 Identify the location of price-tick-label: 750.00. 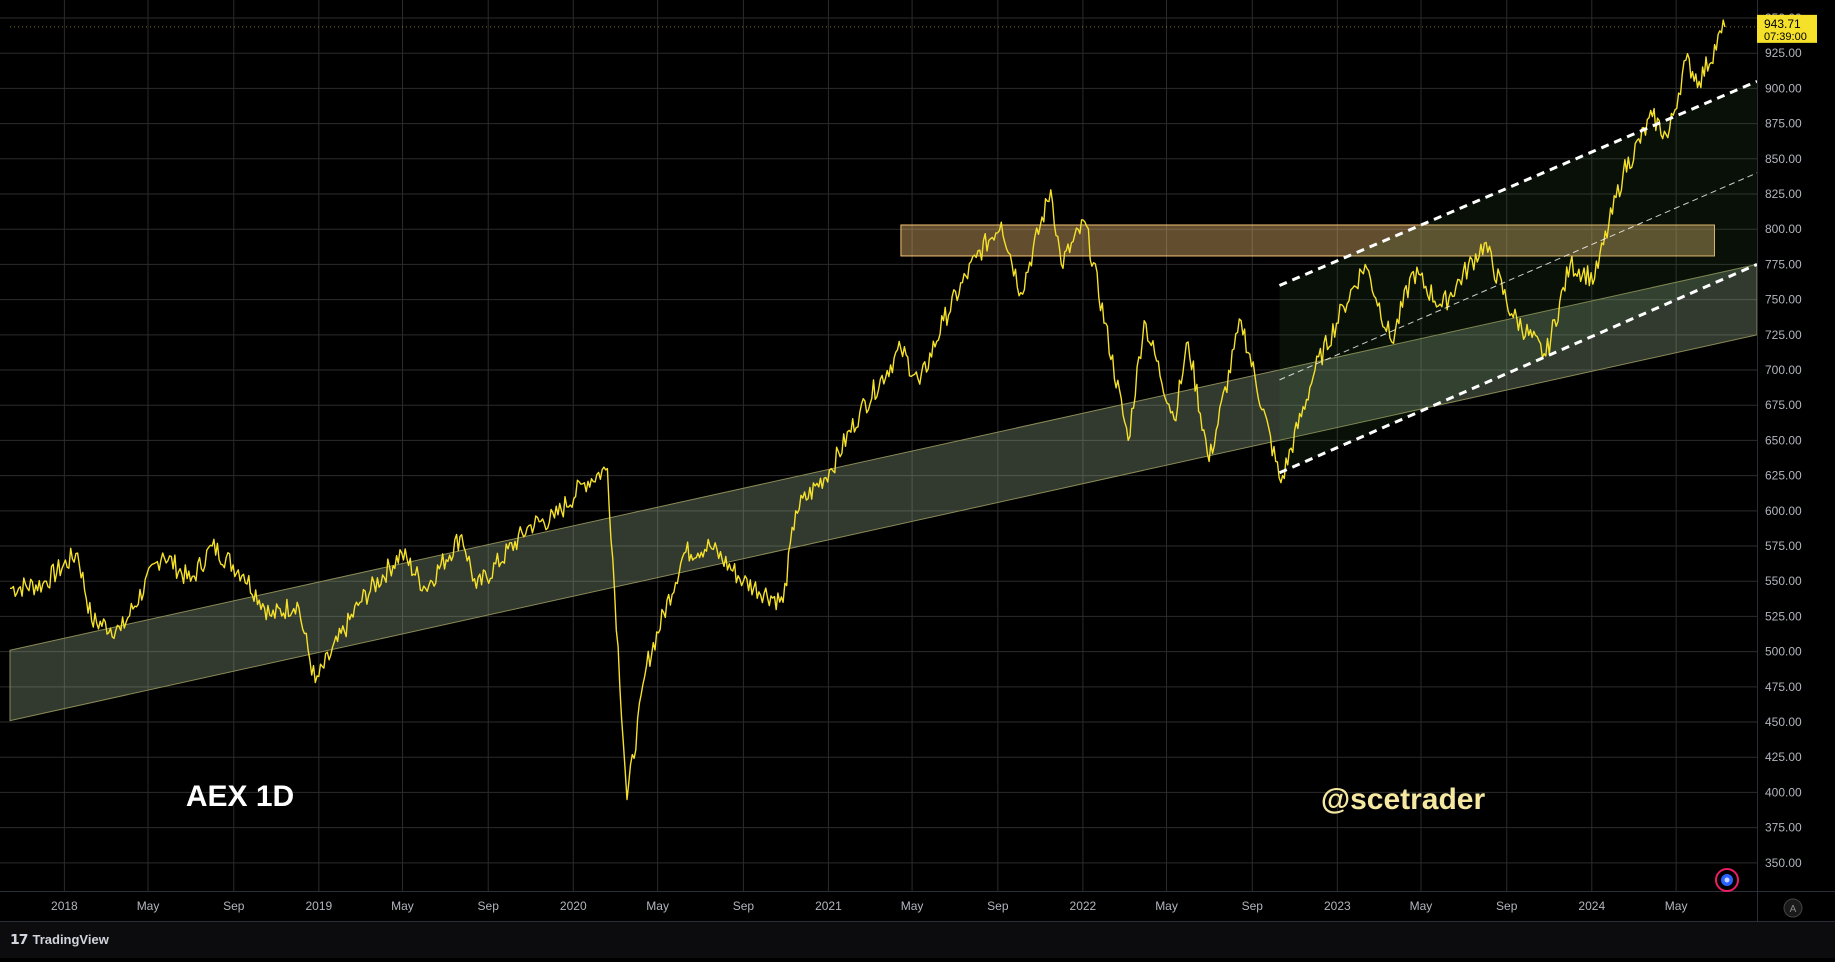
(1783, 300).